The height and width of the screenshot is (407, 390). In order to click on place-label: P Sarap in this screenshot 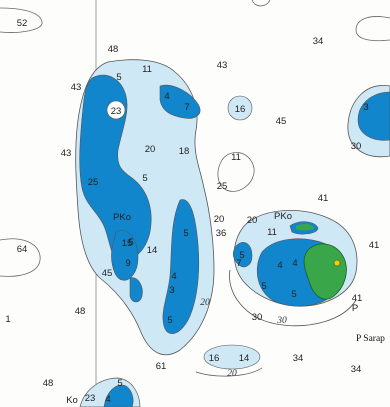, I will do `click(370, 339)`.